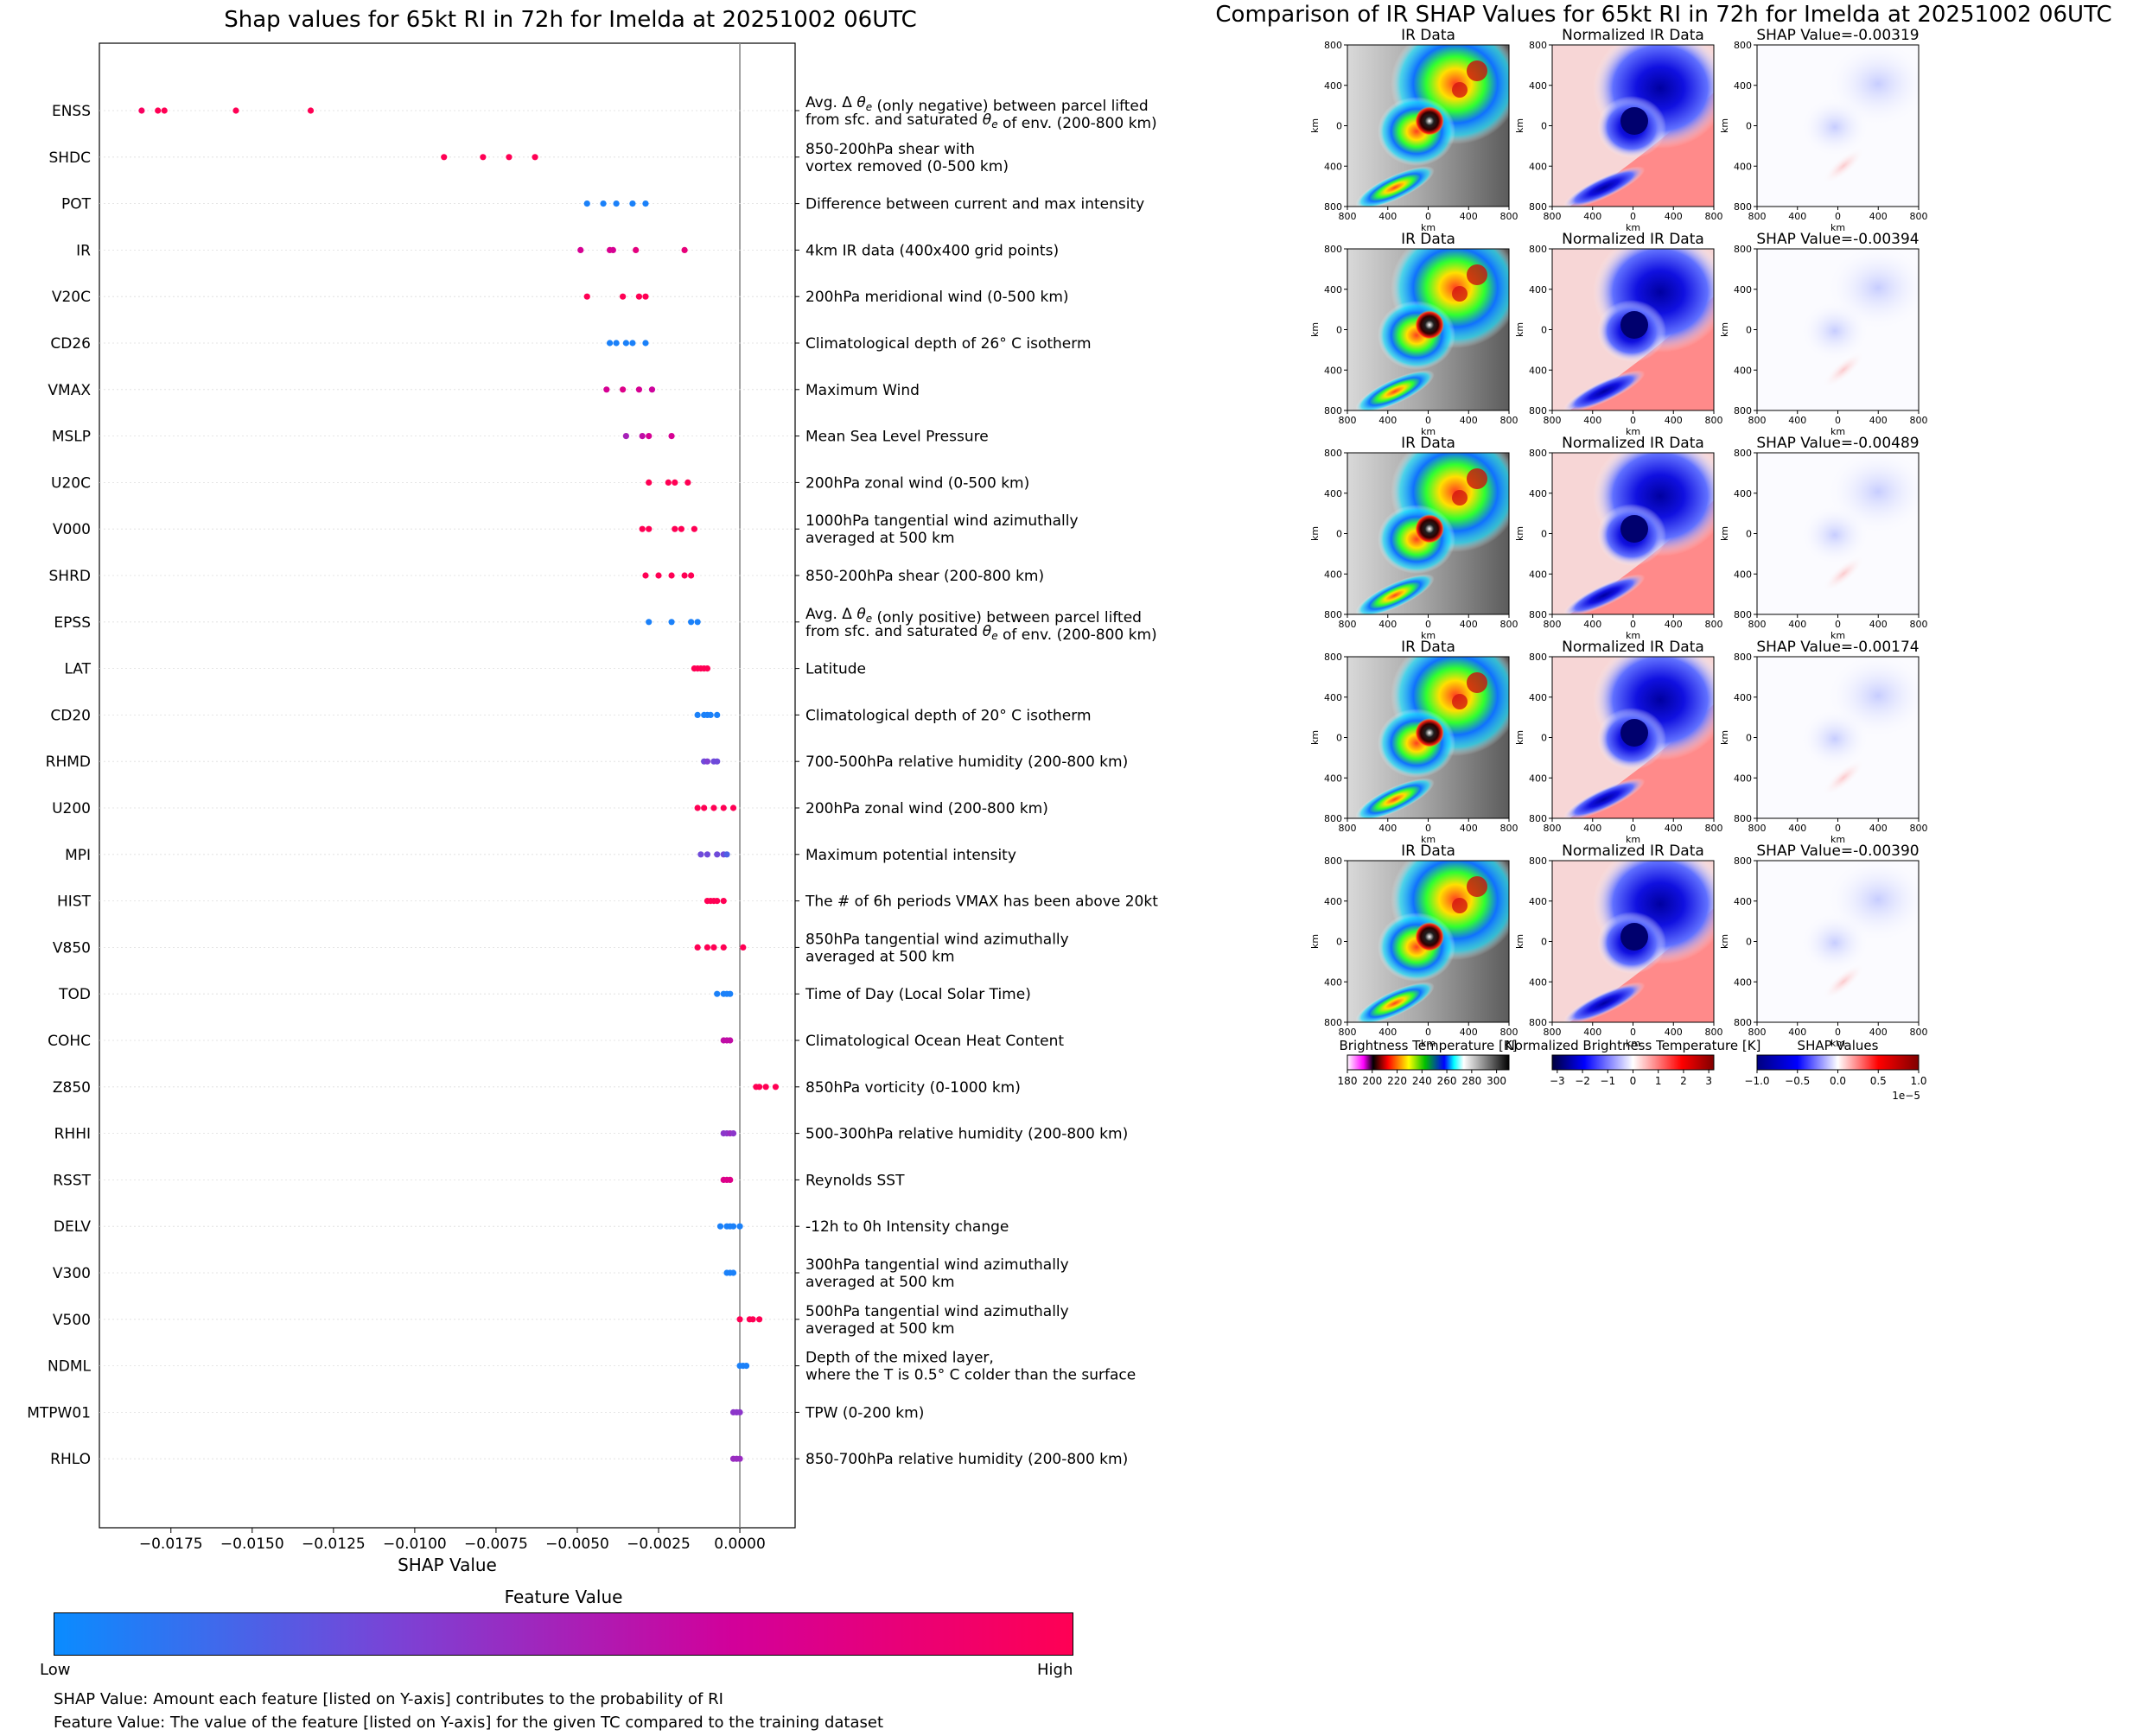 This screenshot has width=2152, height=1736. I want to click on feature-name: HIST, so click(74, 902).